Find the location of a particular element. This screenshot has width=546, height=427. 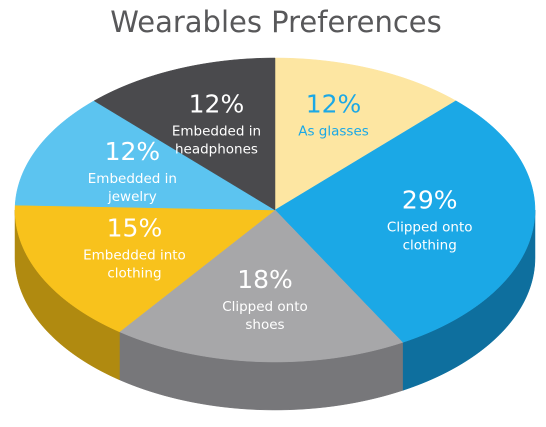

category-label: As glasses is located at coordinates (333, 131).